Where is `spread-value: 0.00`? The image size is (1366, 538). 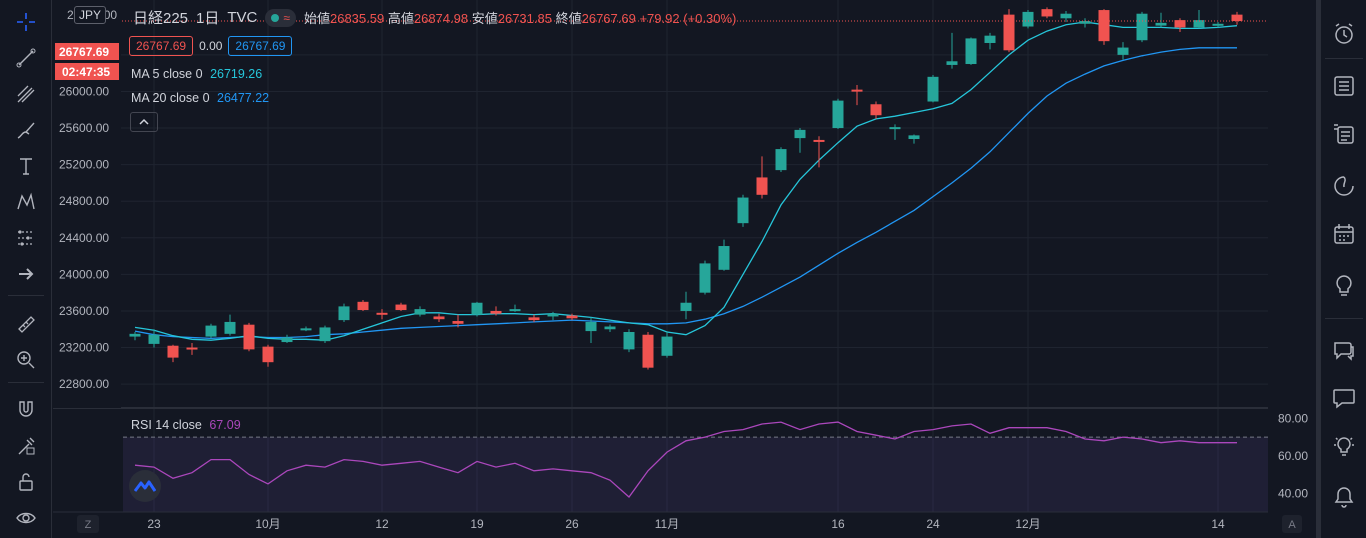 spread-value: 0.00 is located at coordinates (211, 46).